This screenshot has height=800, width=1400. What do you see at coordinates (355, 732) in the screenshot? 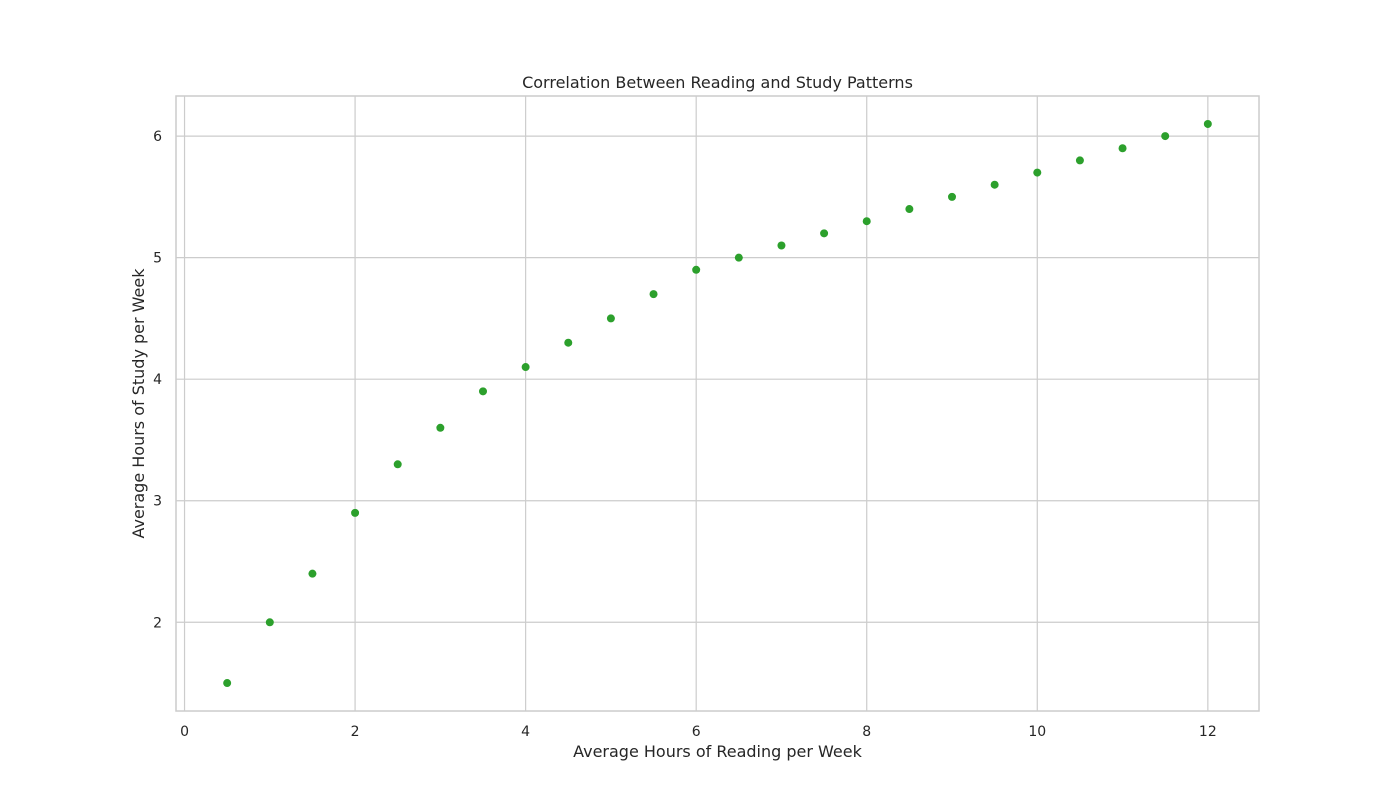
I see `x-tick-label: 2` at bounding box center [355, 732].